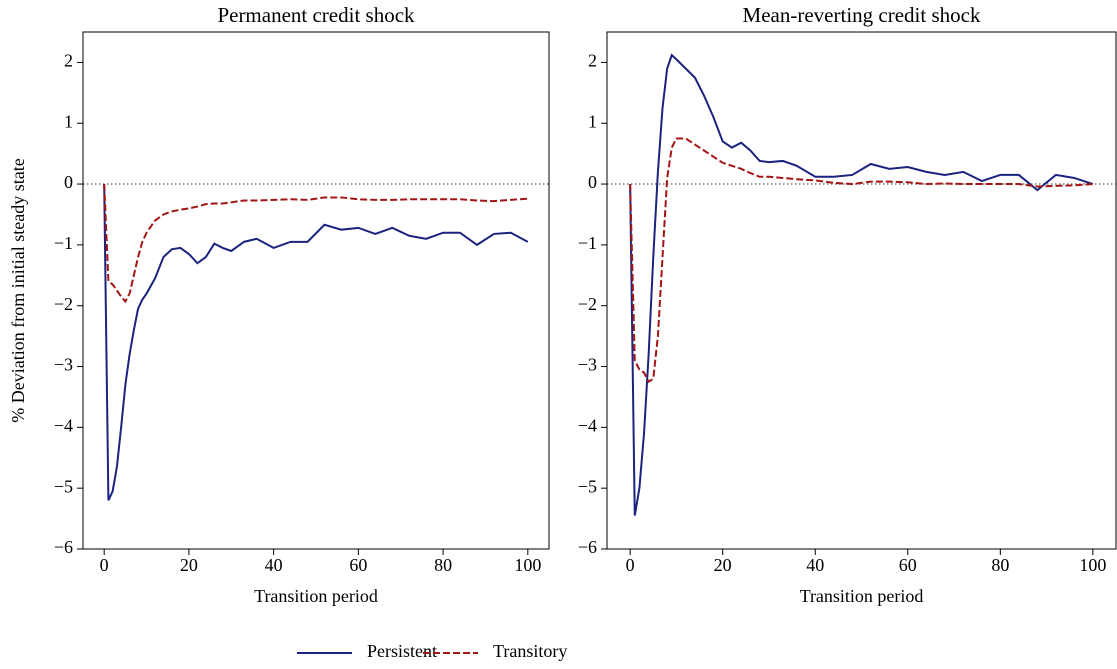 Image resolution: width=1117 pixels, height=669 pixels. Describe the element at coordinates (402, 651) in the screenshot. I see `legend-label: Persistent` at that location.